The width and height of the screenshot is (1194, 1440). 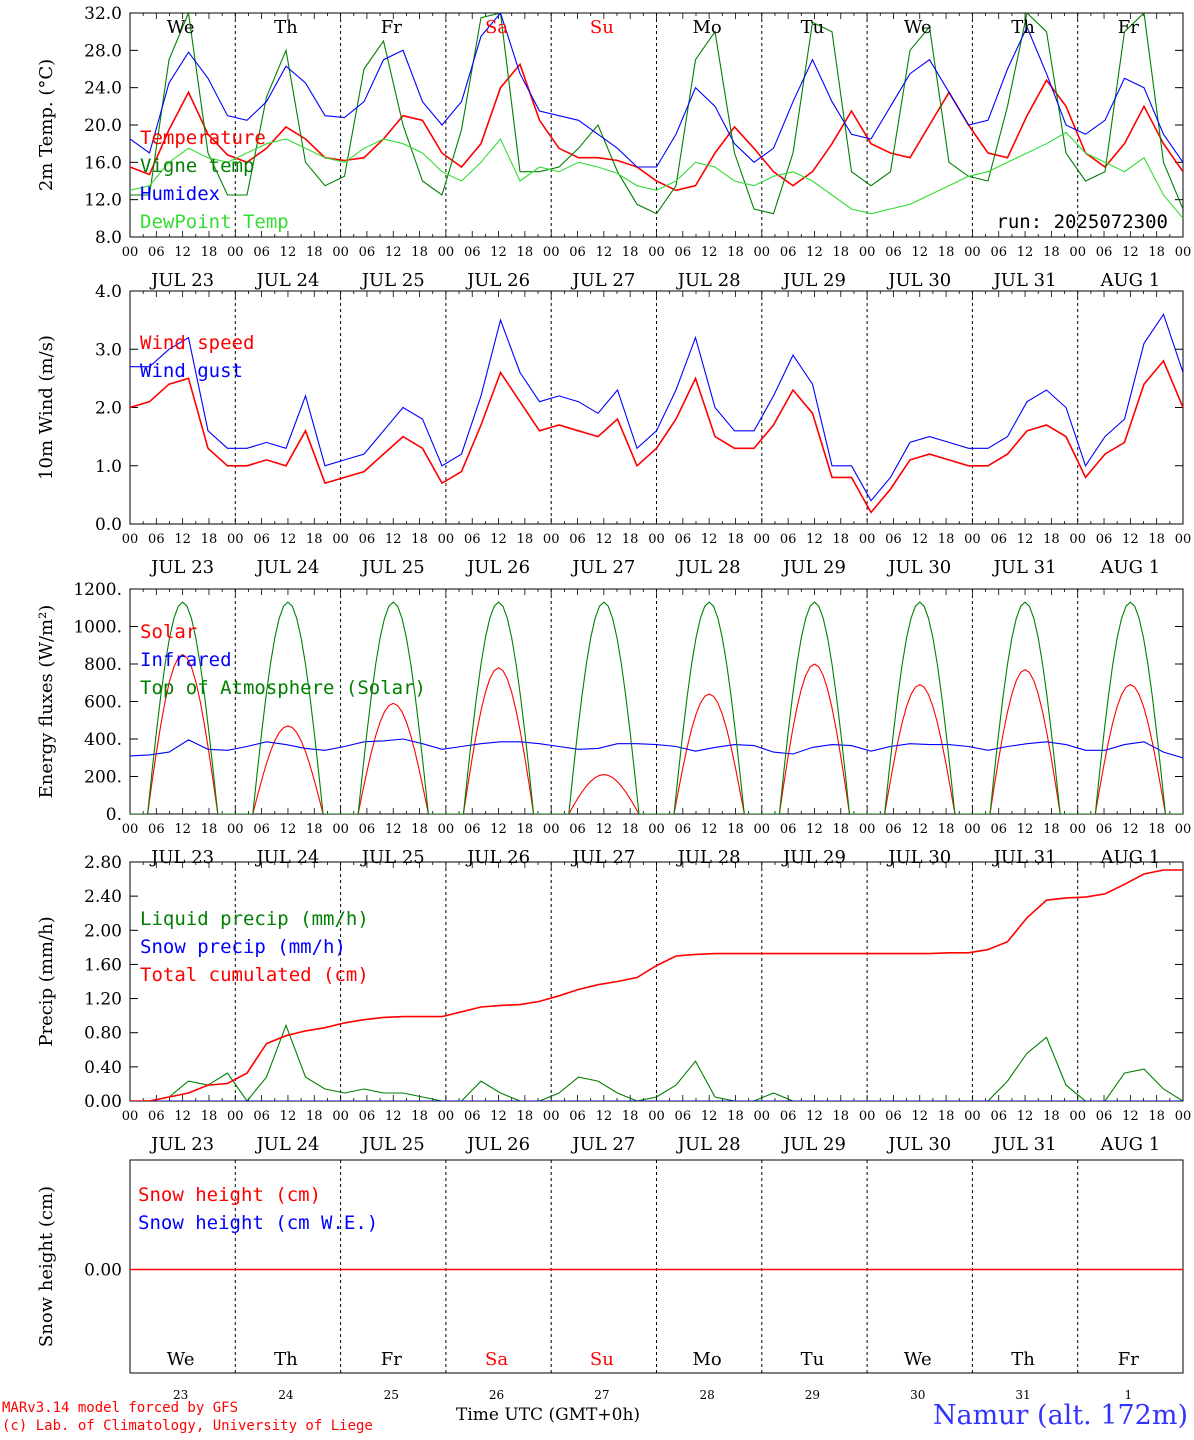 What do you see at coordinates (813, 27) in the screenshot?
I see `weekday-label: Tu` at bounding box center [813, 27].